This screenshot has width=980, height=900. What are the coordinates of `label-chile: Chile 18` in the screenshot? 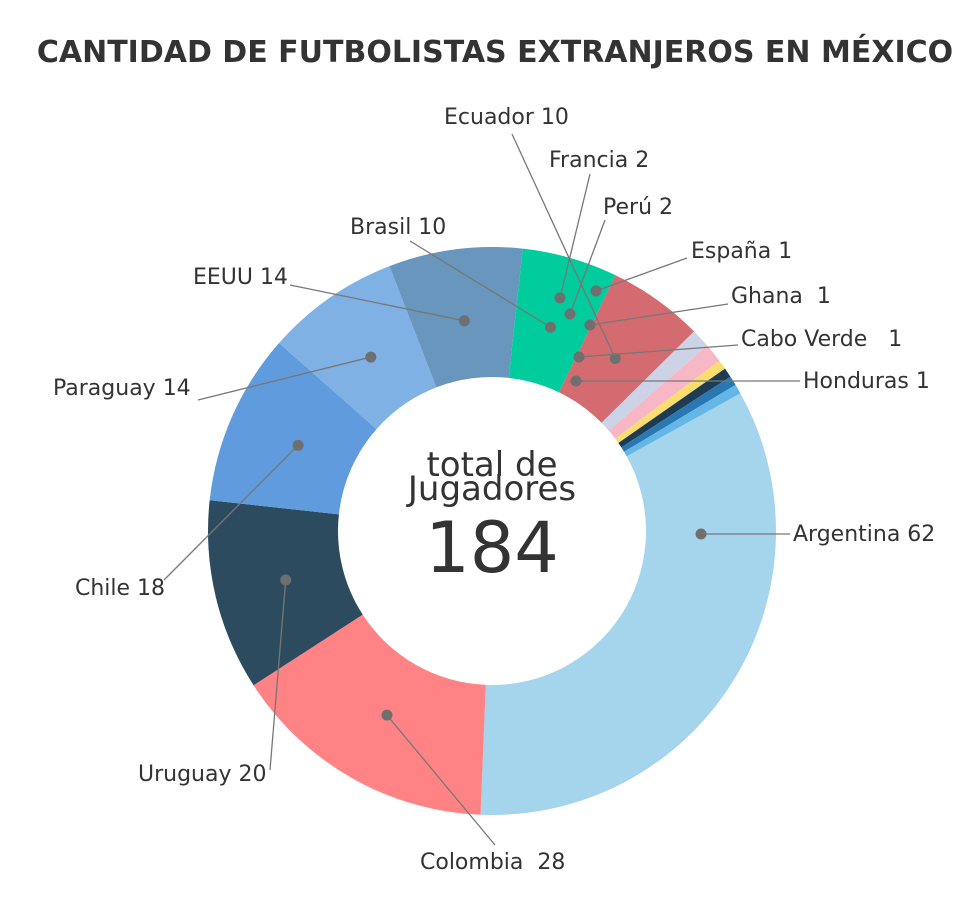 It's located at (120, 588).